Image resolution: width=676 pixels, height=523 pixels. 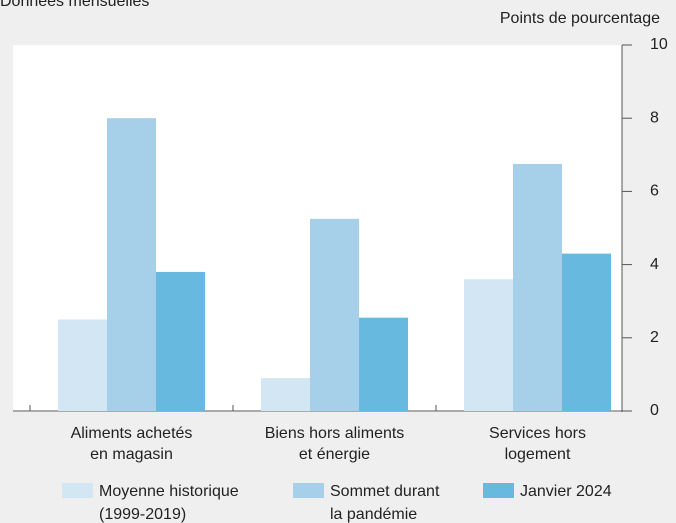 I want to click on legend-label: Moyenne historique, so click(x=169, y=491).